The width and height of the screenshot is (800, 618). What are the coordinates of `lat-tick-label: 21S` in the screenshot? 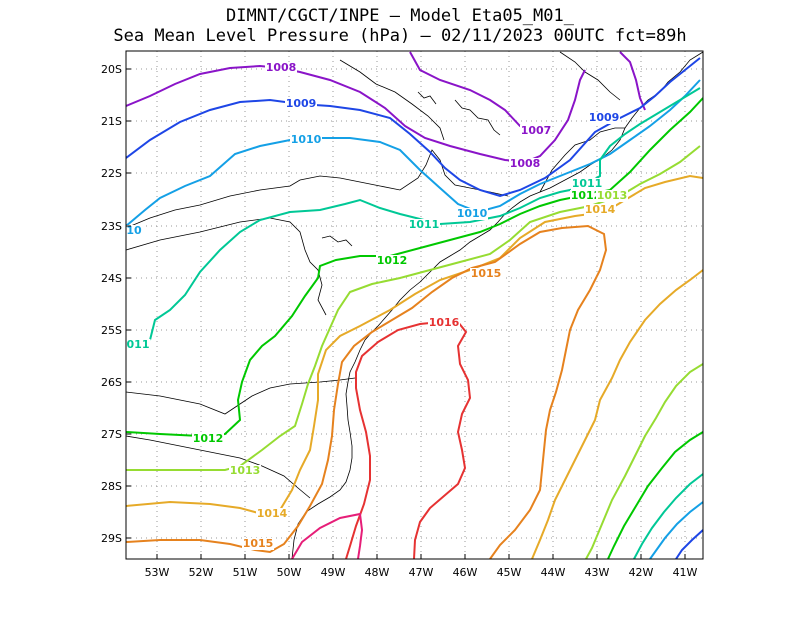 It's located at (111, 121).